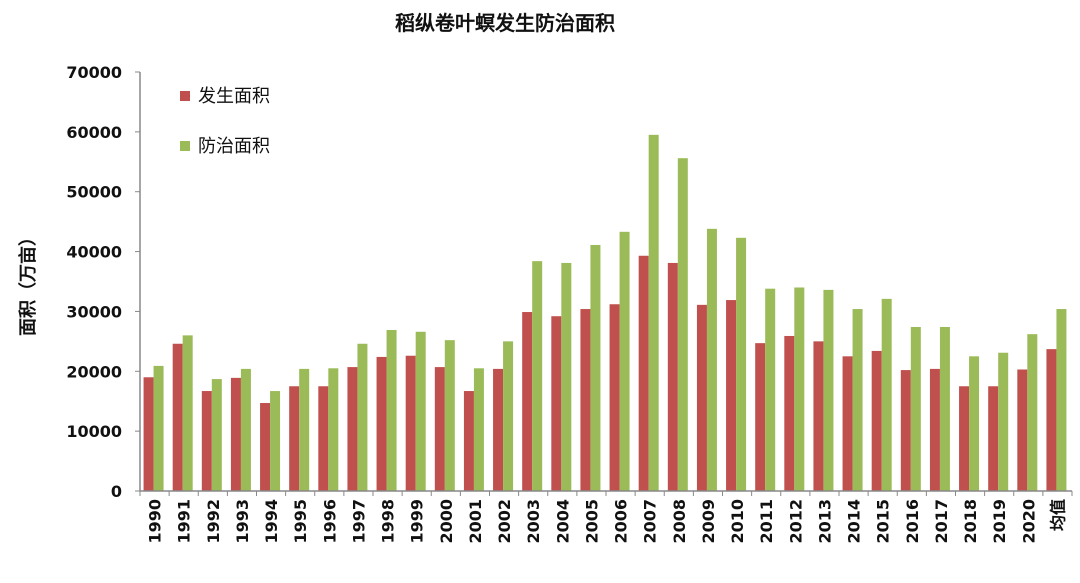 Image resolution: width=1080 pixels, height=583 pixels. Describe the element at coordinates (235, 434) in the screenshot. I see `bar-occurrence-1993` at that location.